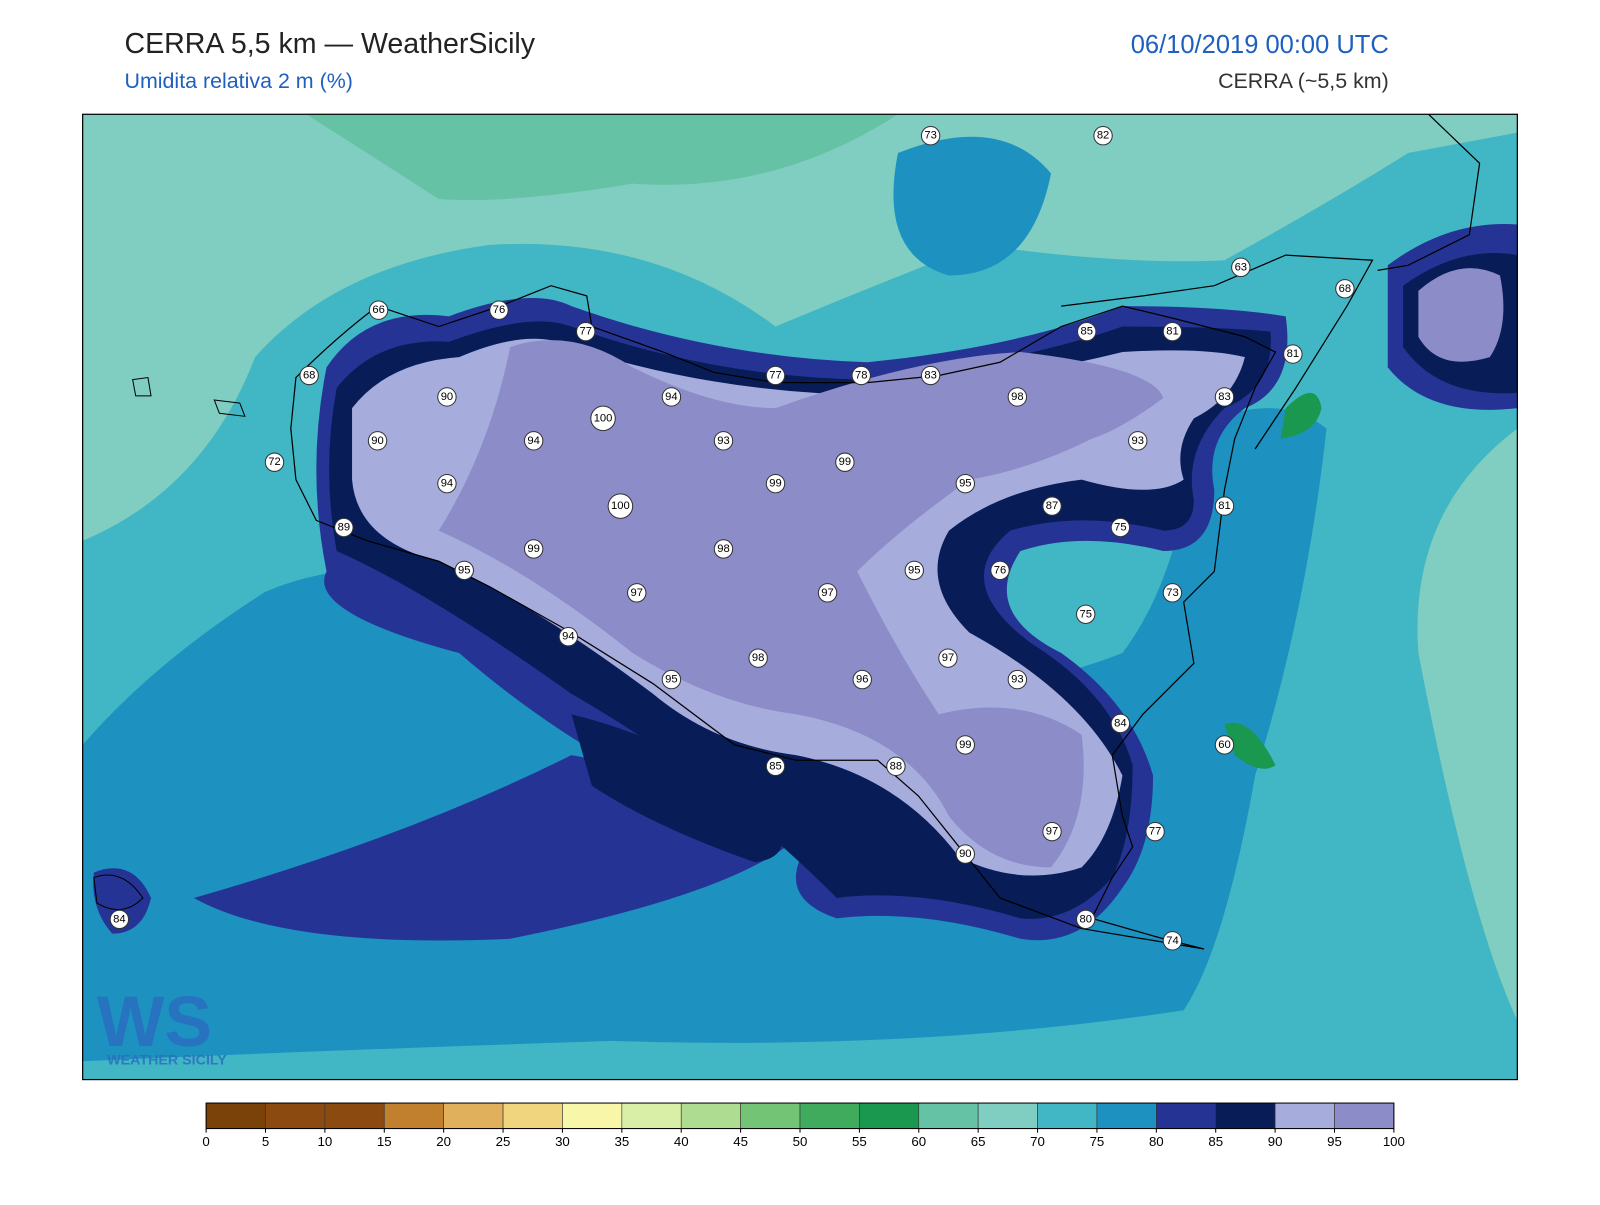 This screenshot has width=1600, height=1205. I want to click on station-value: 96, so click(862, 680).